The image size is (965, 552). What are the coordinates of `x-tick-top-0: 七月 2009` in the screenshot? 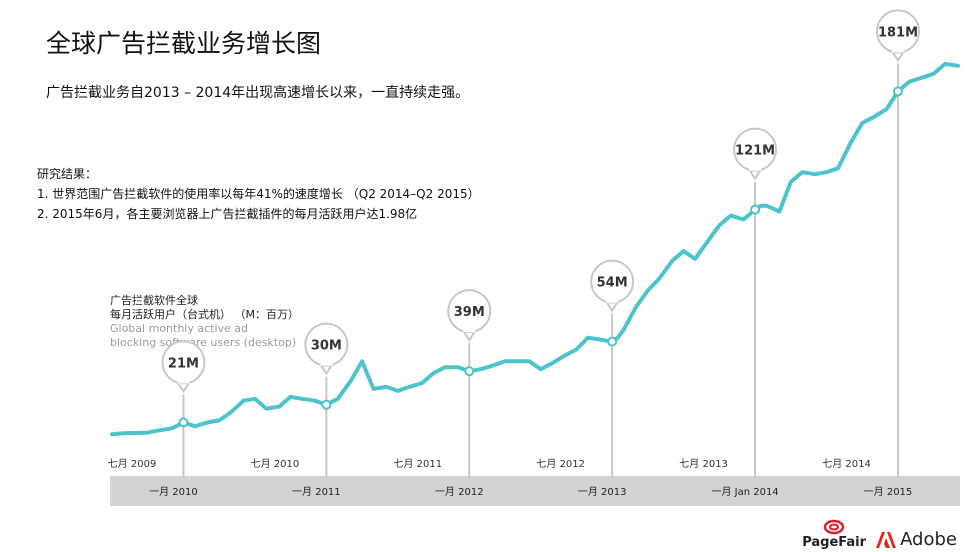 It's located at (132, 464).